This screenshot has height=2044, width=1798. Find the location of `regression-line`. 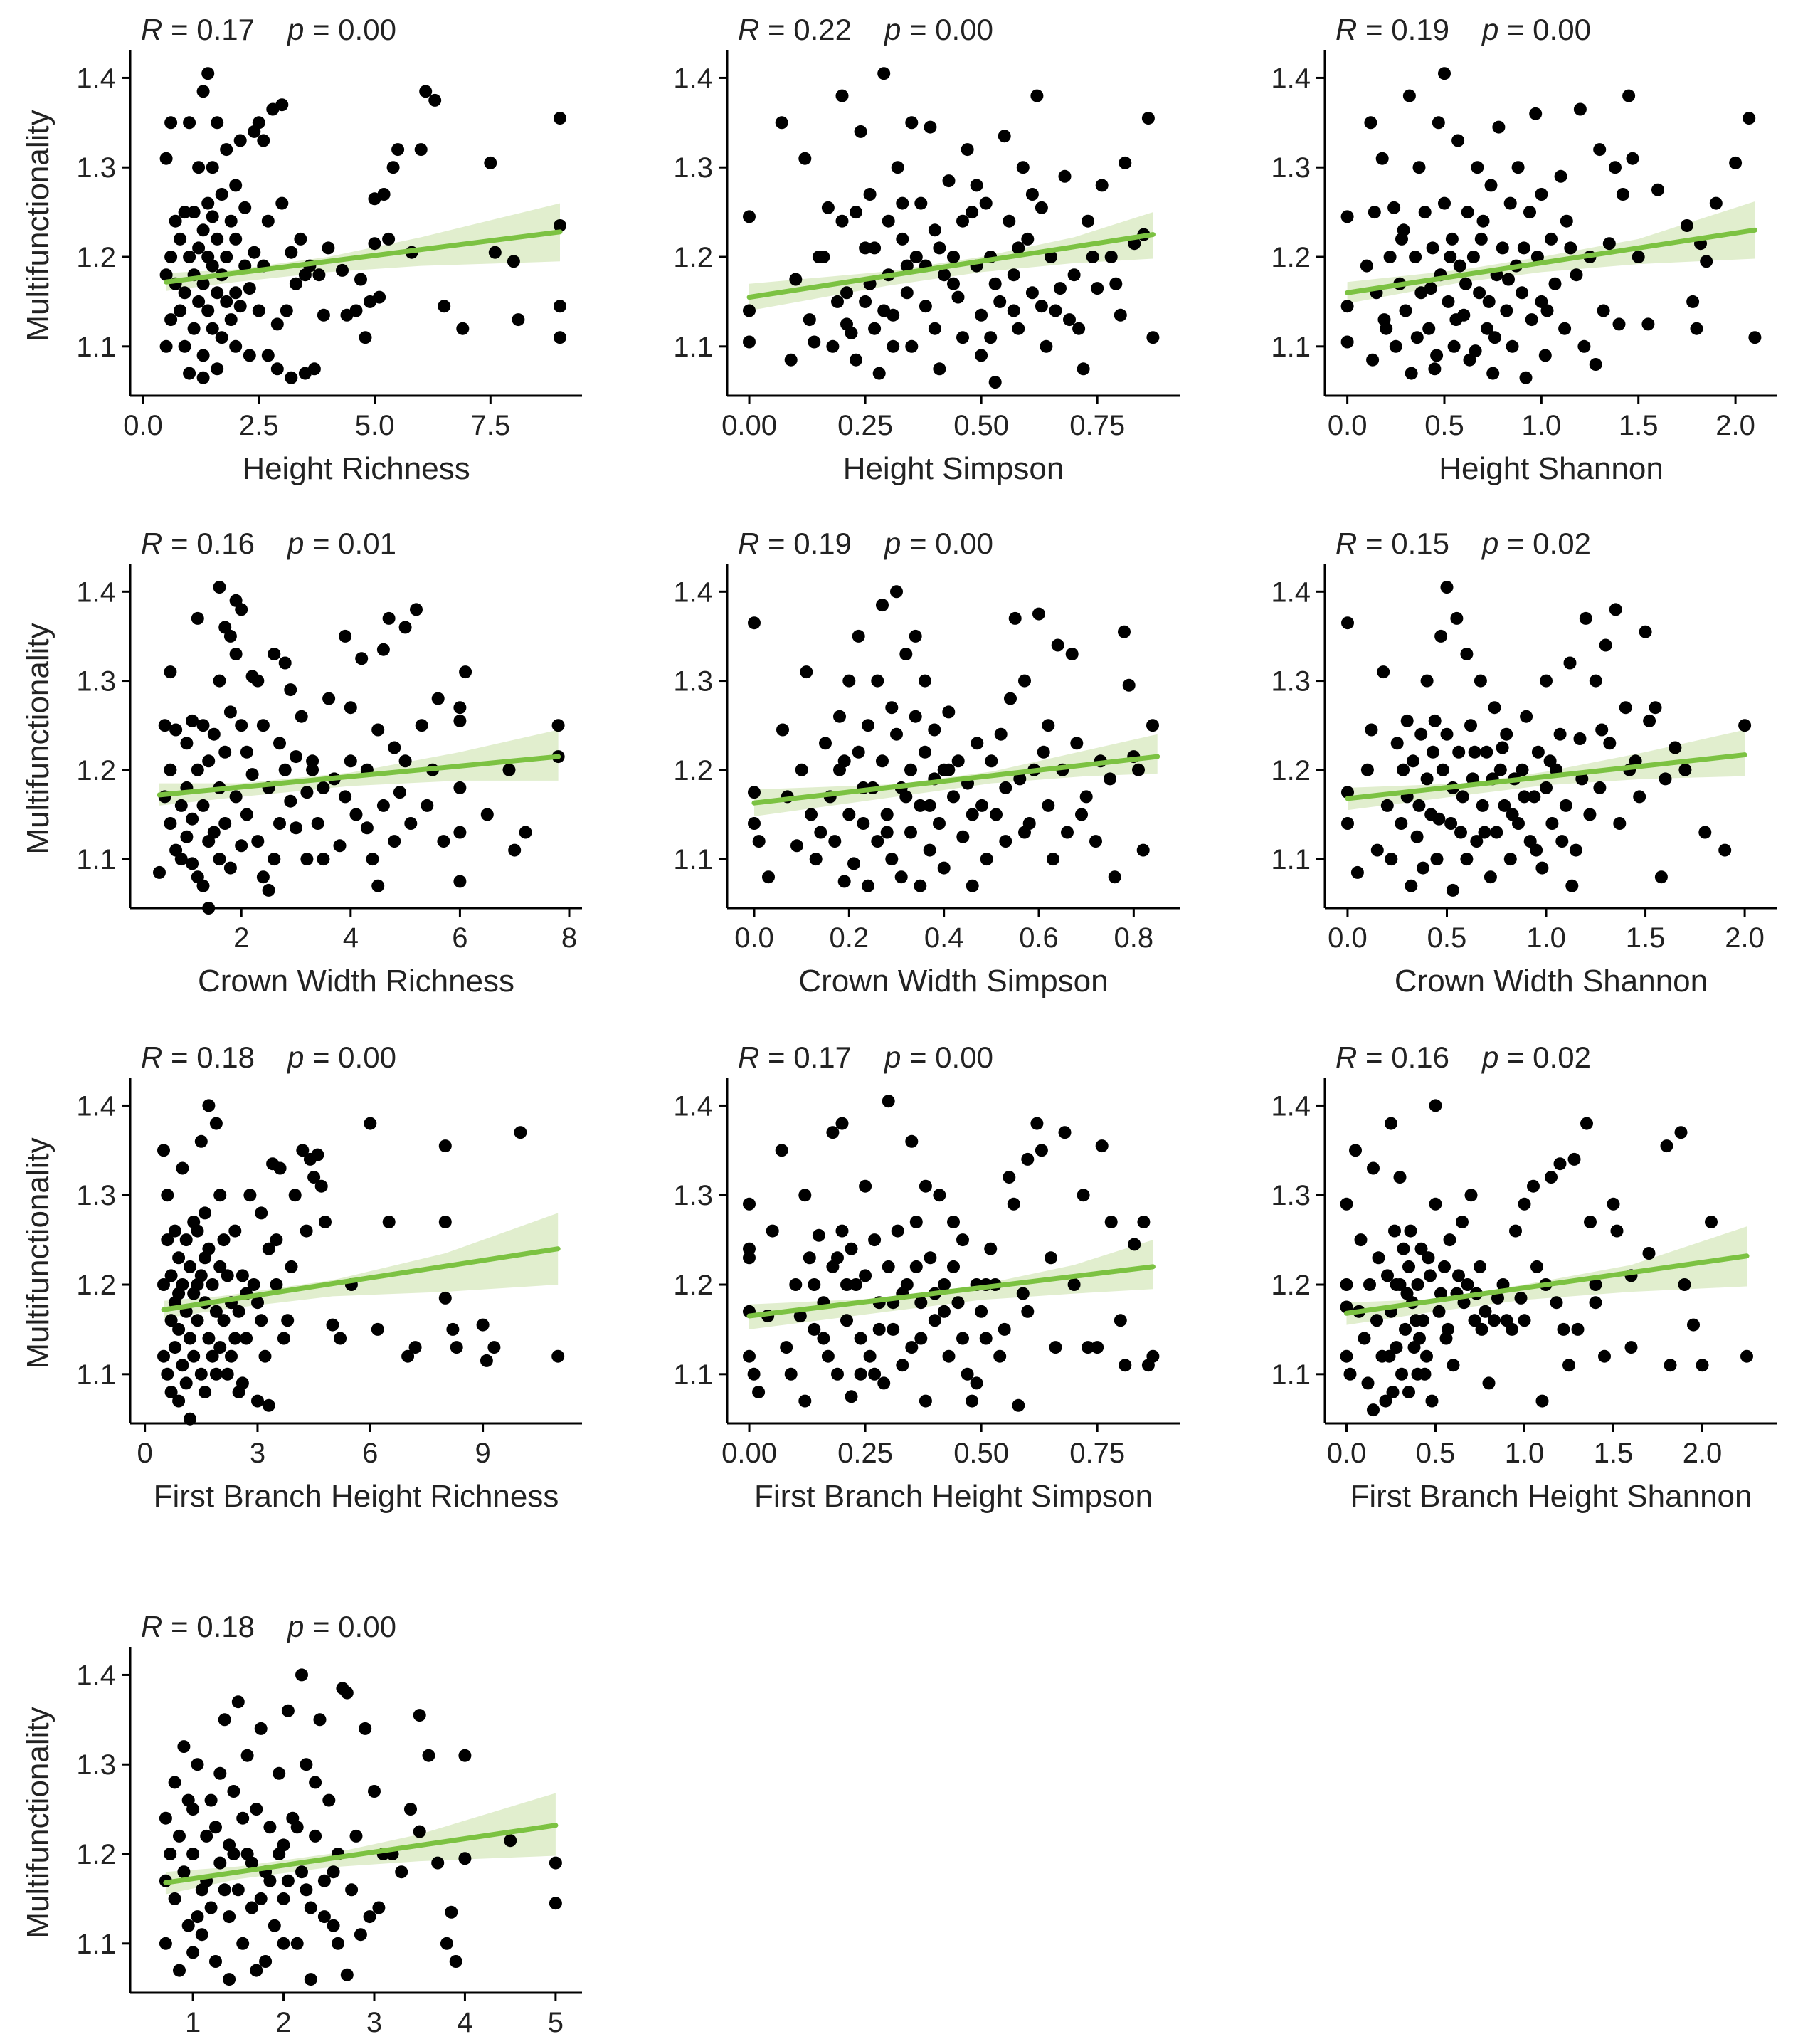

regression-line is located at coordinates (361, 1854).